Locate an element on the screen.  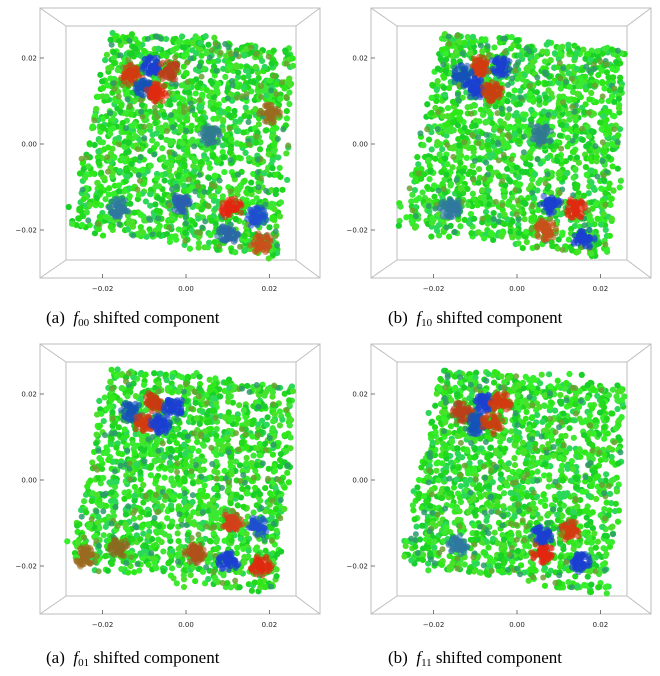
subfigure-caption: (b) f11 shifted component is located at coordinates (475, 658).